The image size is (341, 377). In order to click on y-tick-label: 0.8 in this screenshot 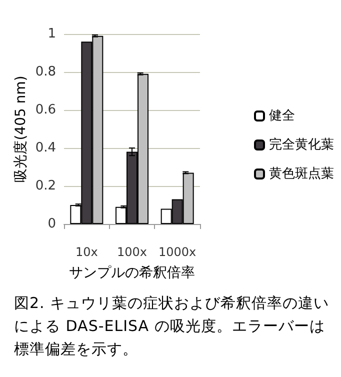, I will do `click(45, 72)`.